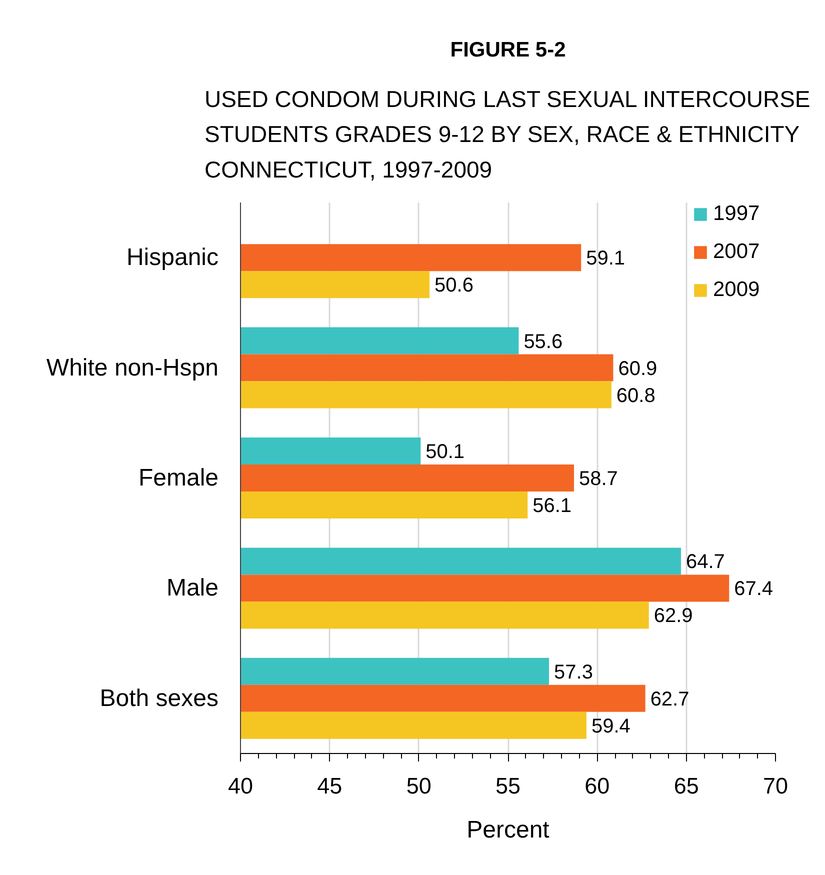 This screenshot has width=825, height=875. Describe the element at coordinates (159, 698) in the screenshot. I see `y-tick-label: Both sexes` at that location.